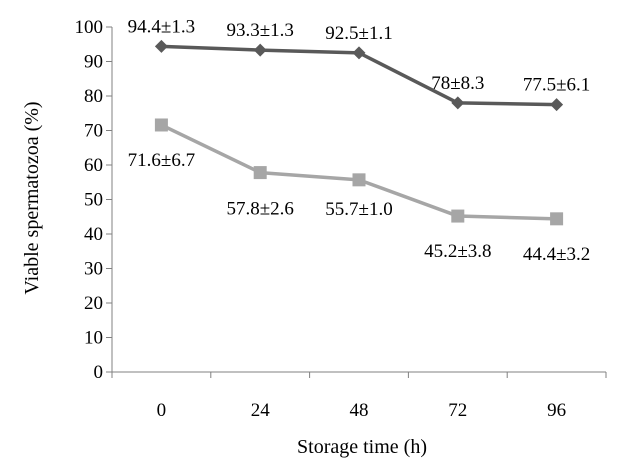 The height and width of the screenshot is (460, 632). I want to click on y-tick-label: 50, so click(93, 200).